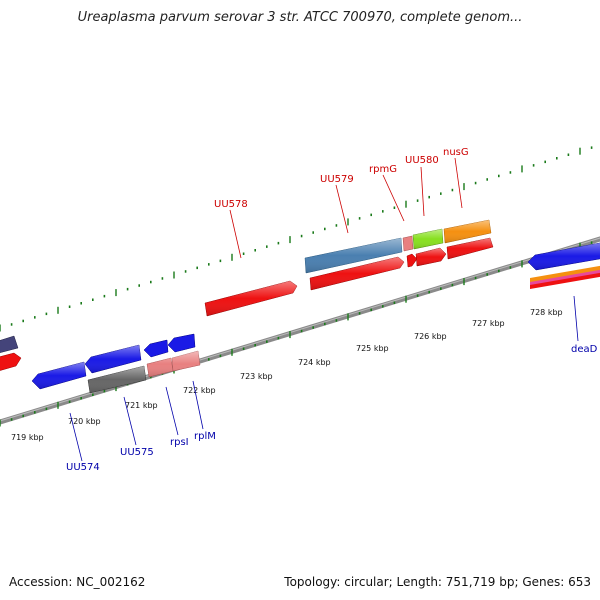 The image size is (600, 600). What do you see at coordinates (117, 379) in the screenshot?
I see `gene-uu575-box-shine` at bounding box center [117, 379].